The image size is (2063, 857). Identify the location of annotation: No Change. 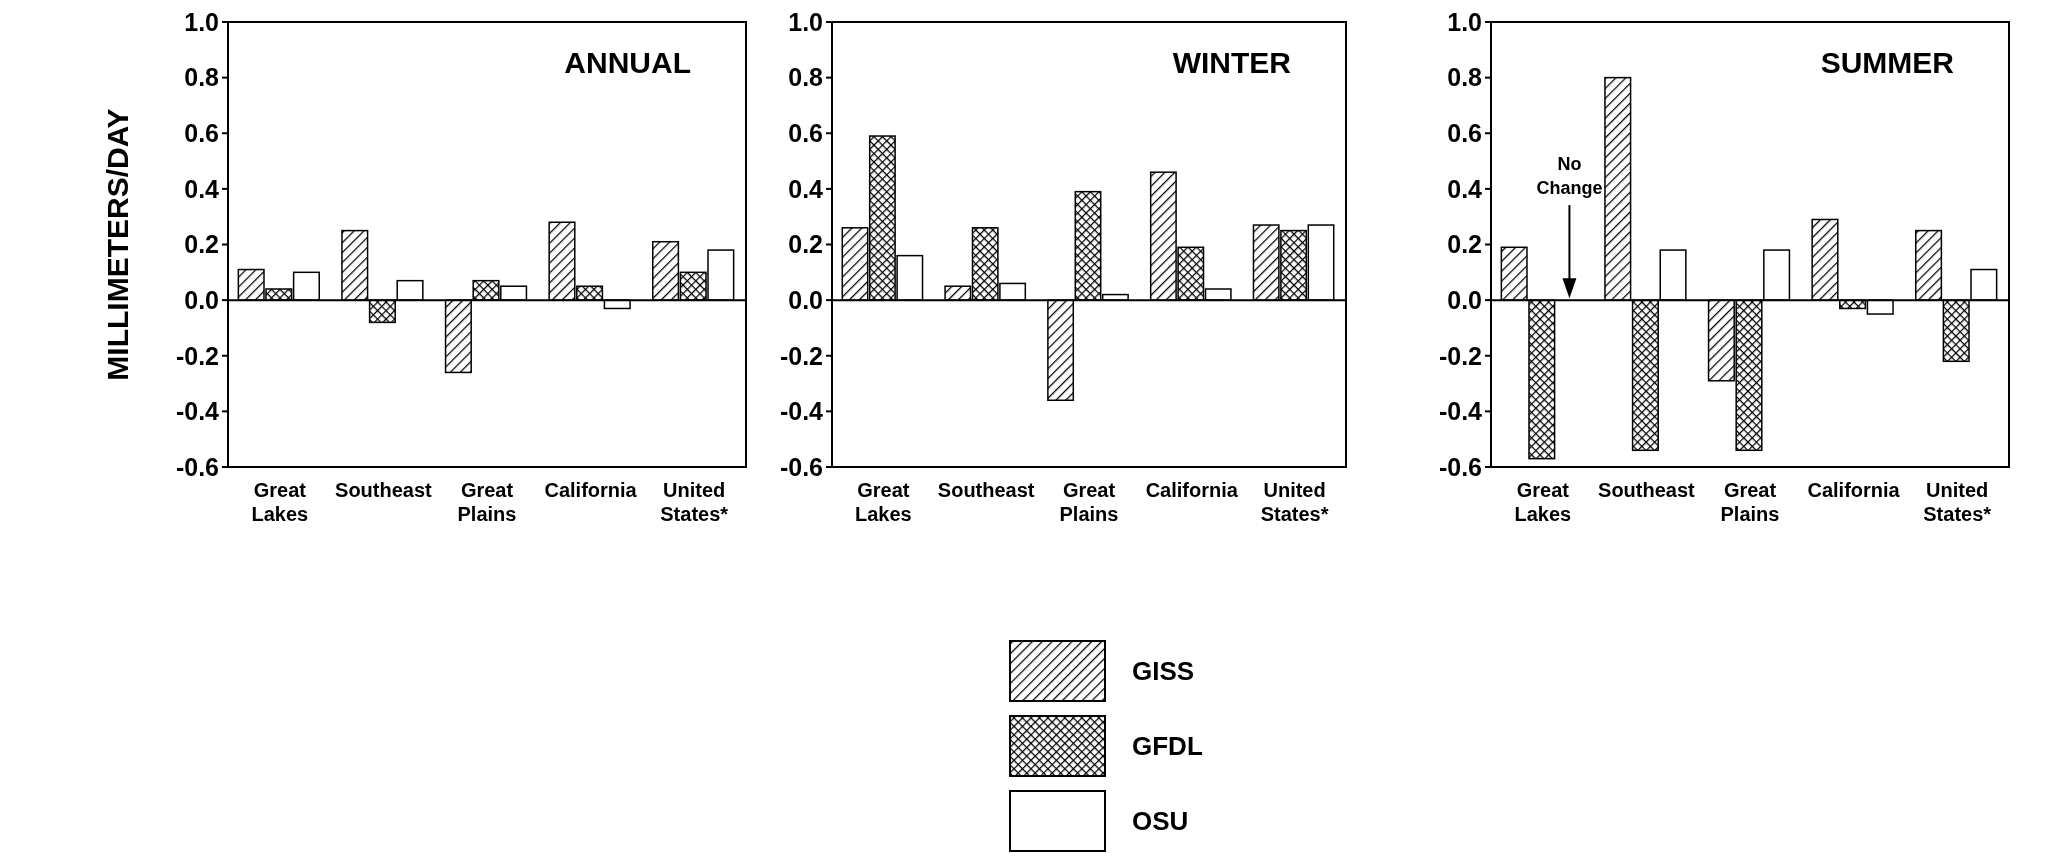
(1569, 176).